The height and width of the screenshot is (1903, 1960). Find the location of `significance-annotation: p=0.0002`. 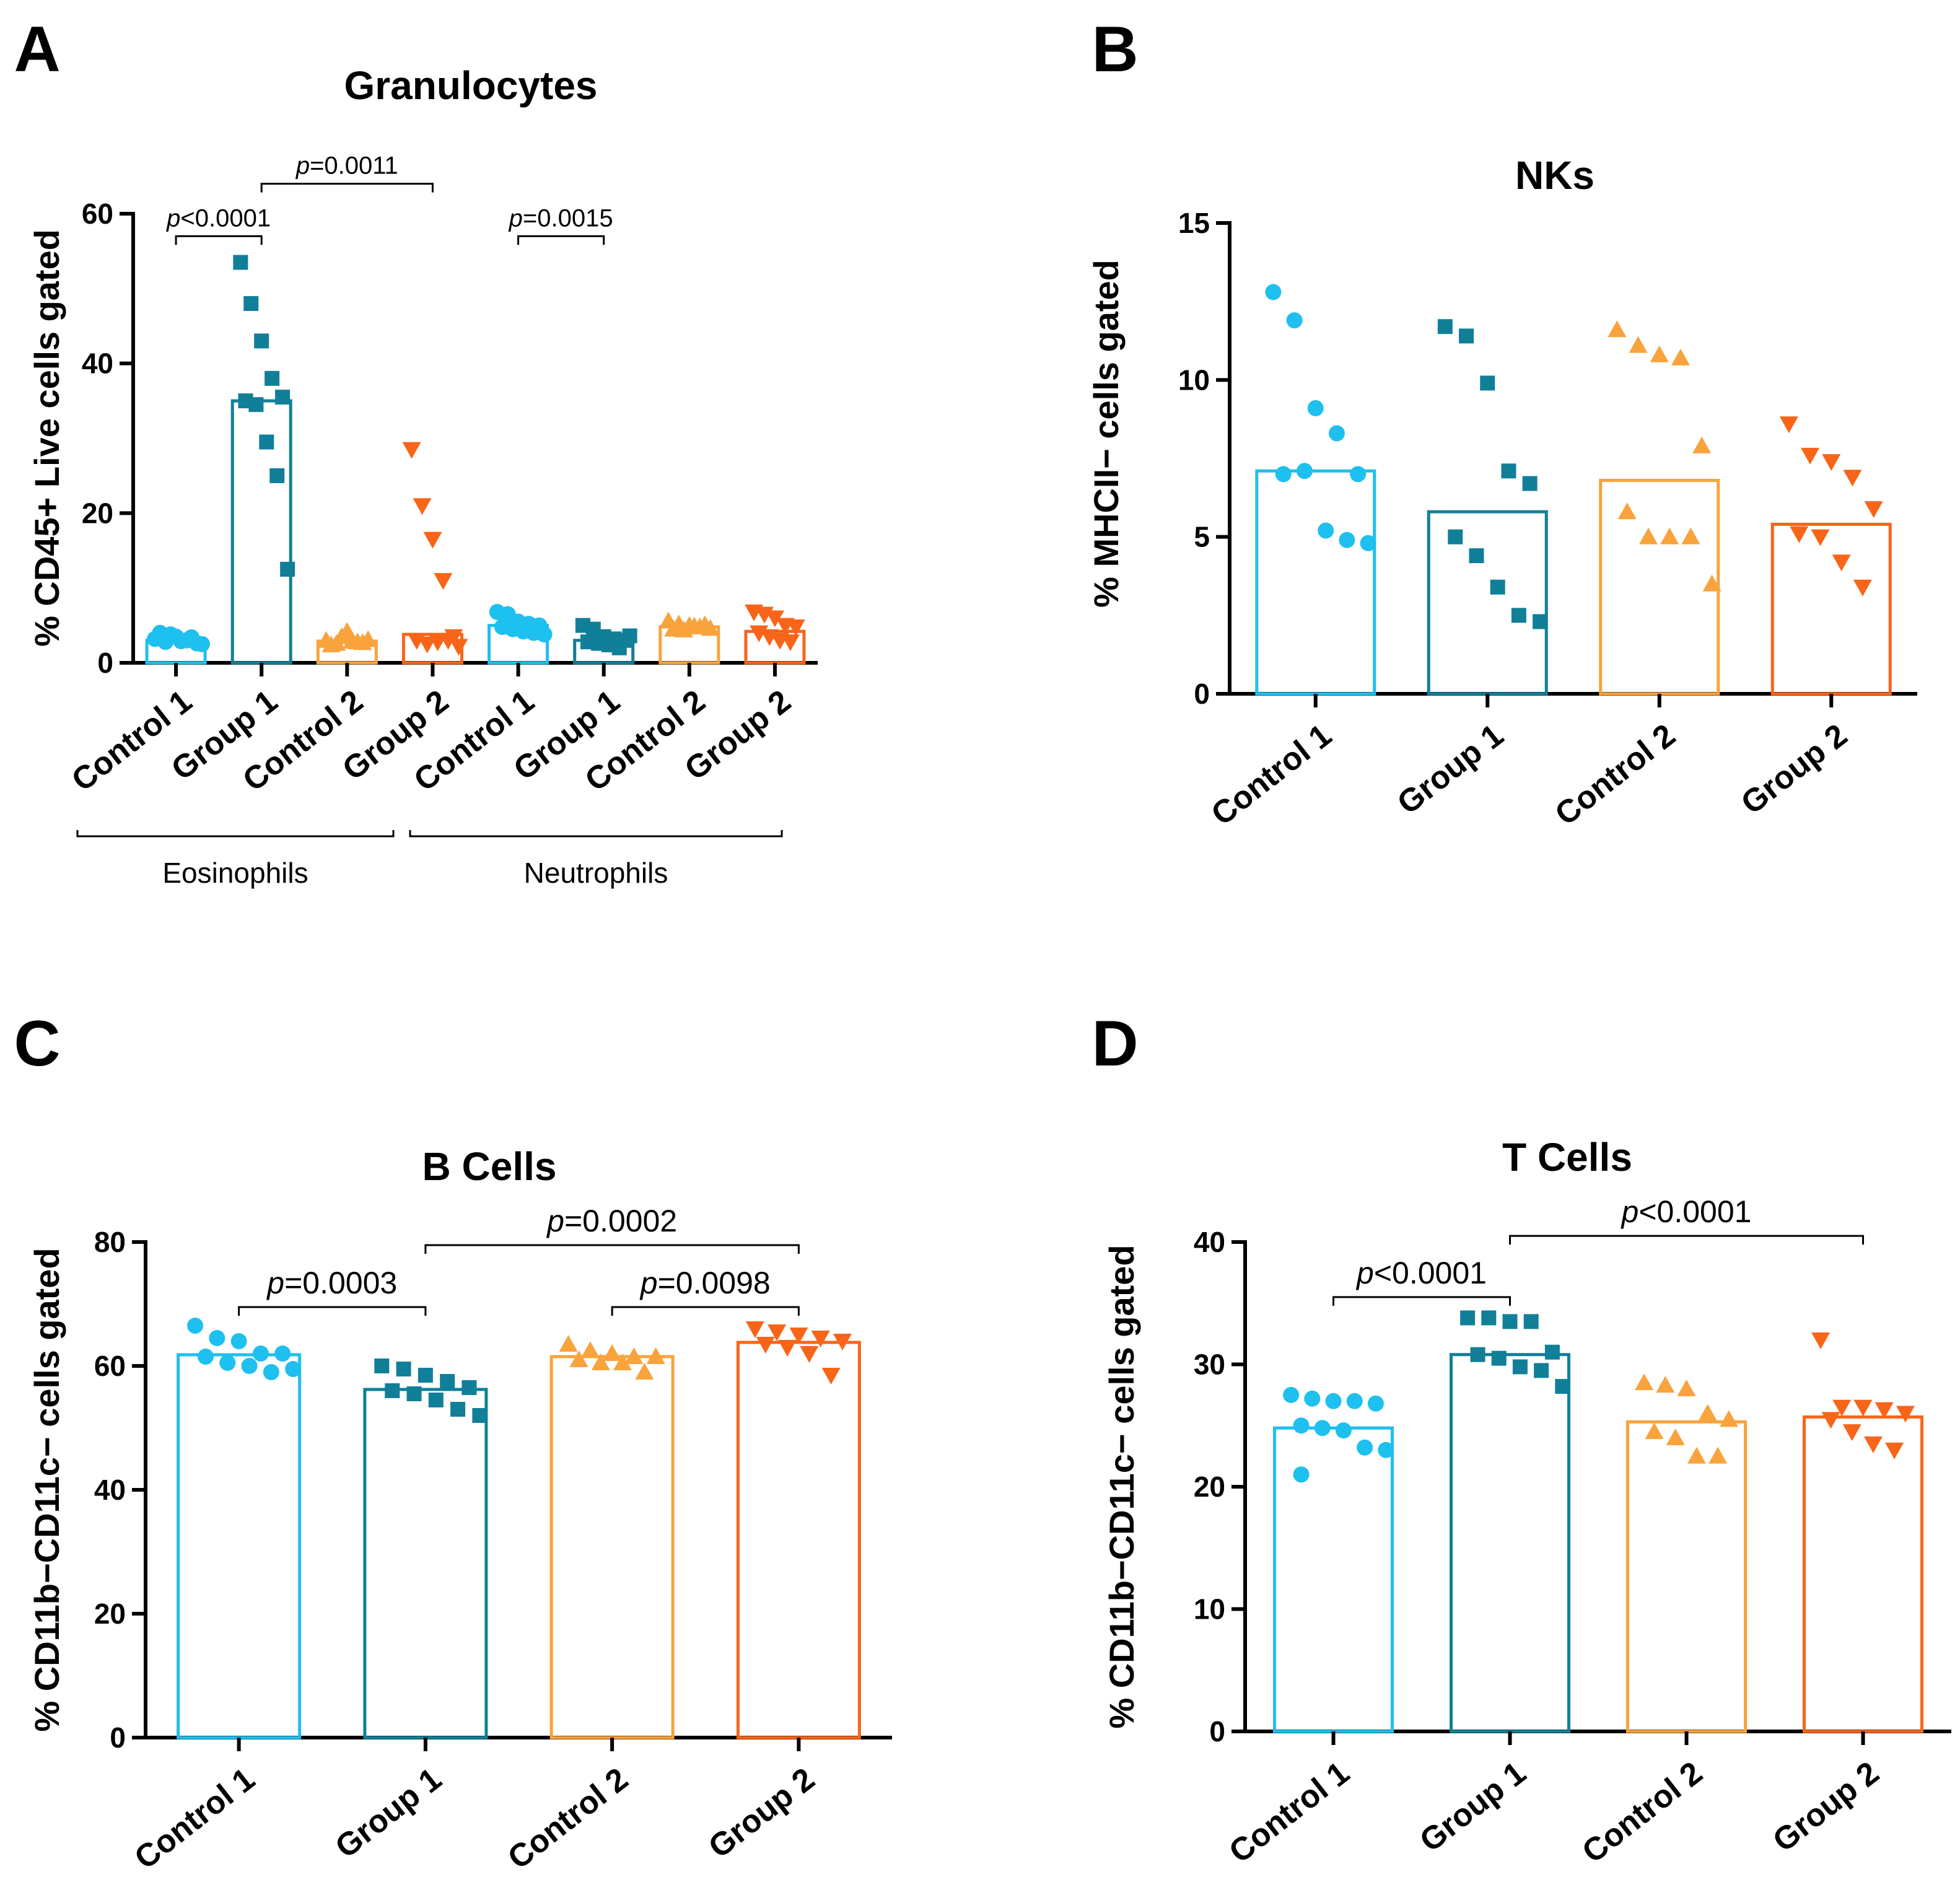

significance-annotation: p=0.0002 is located at coordinates (612, 1229).